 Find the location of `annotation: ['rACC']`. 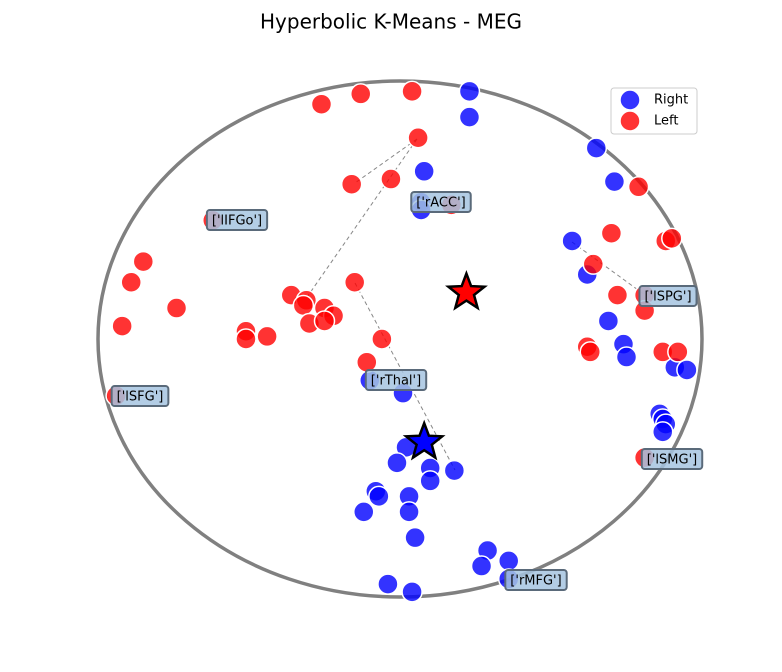

annotation: ['rACC'] is located at coordinates (440, 203).